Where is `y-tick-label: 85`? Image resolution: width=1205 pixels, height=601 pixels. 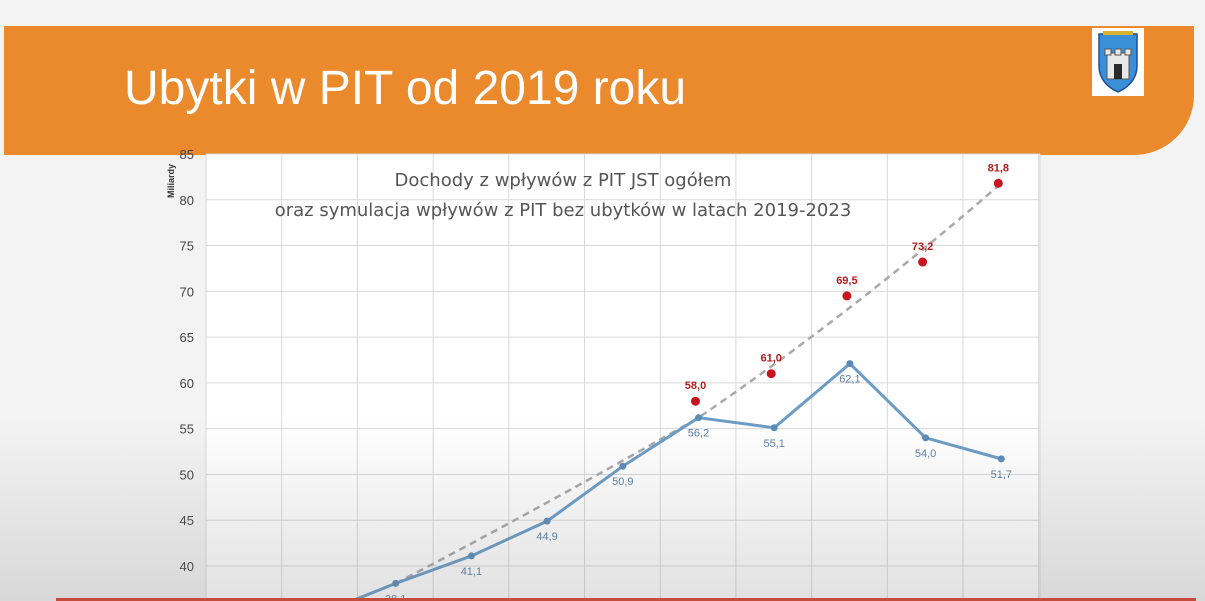 y-tick-label: 85 is located at coordinates (187, 154).